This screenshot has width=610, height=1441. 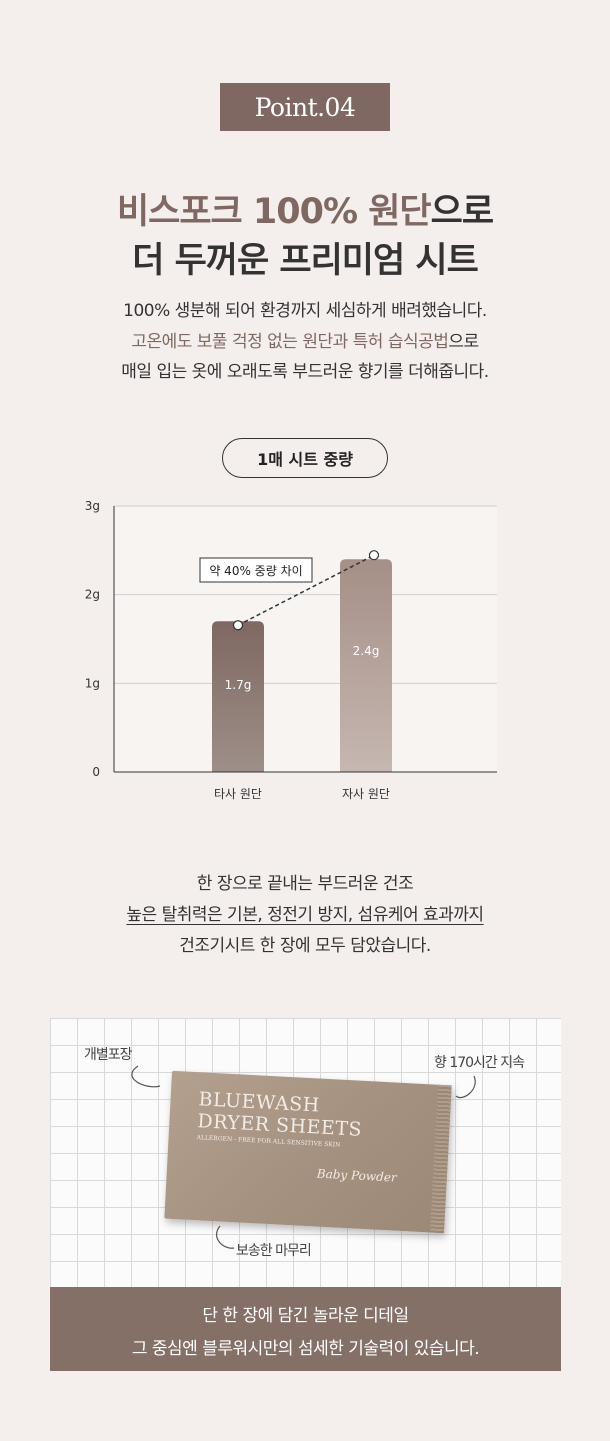 What do you see at coordinates (146, 1076) in the screenshot?
I see `arrow-left-icon` at bounding box center [146, 1076].